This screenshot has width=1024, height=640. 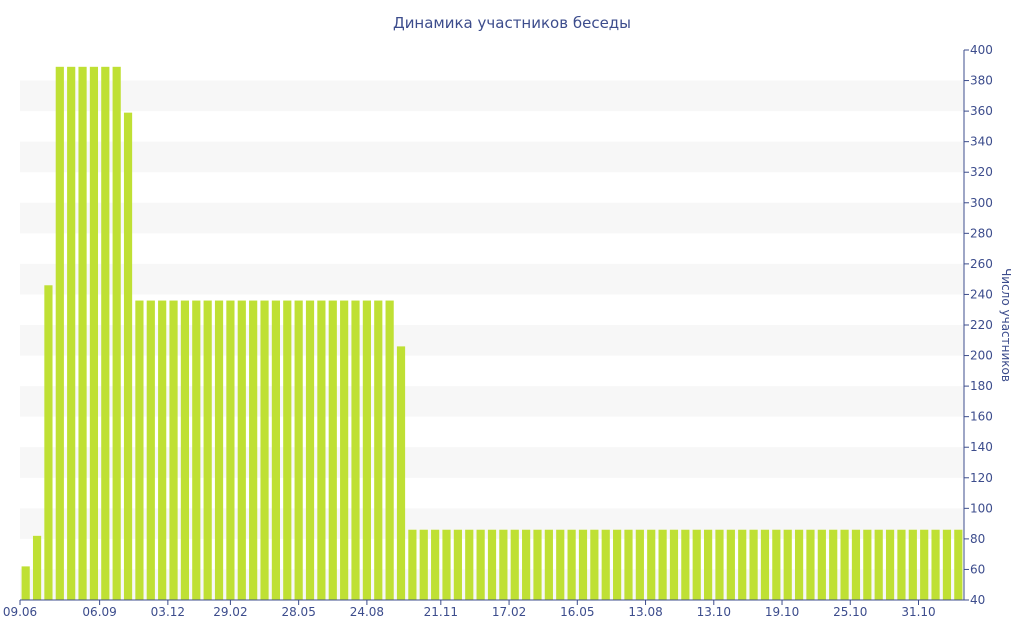 What do you see at coordinates (981, 264) in the screenshot?
I see `y-tick-label: 260` at bounding box center [981, 264].